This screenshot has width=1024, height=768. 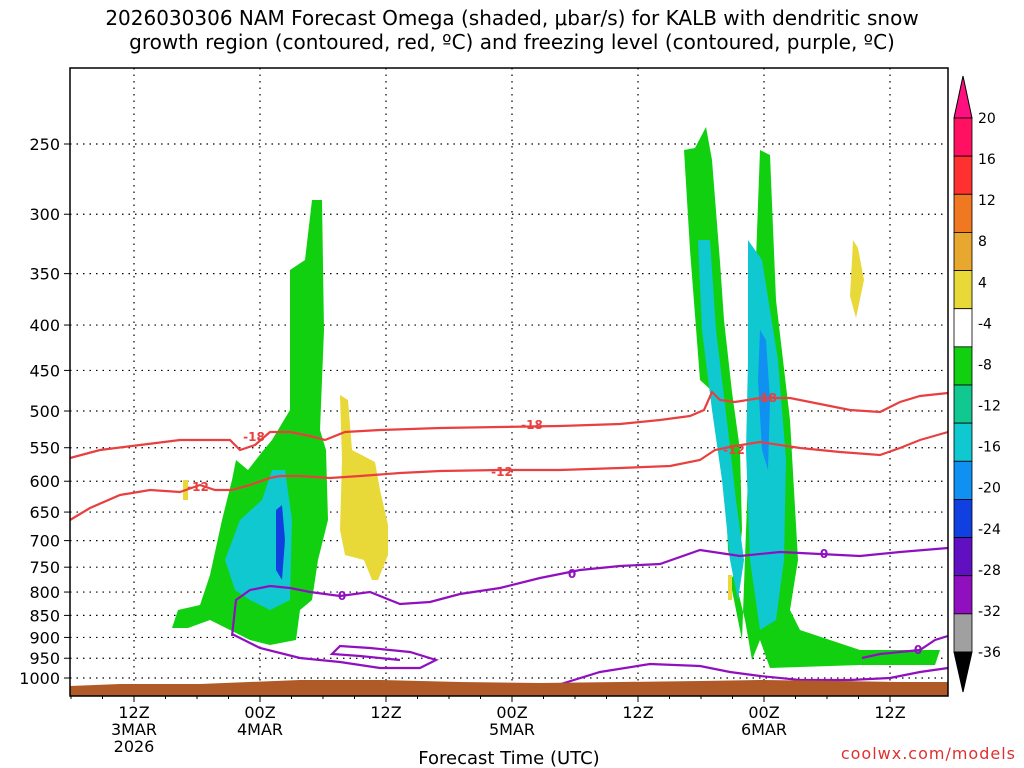 What do you see at coordinates (905, 647) in the screenshot?
I see `contour-line-zero-right` at bounding box center [905, 647].